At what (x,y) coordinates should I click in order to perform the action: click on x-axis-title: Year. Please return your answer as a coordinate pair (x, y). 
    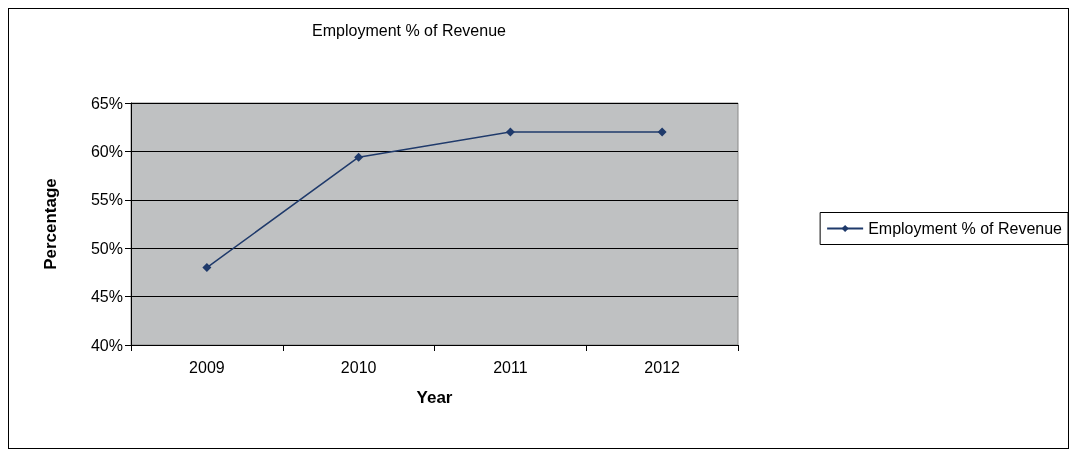
    Looking at the image, I should click on (434, 397).